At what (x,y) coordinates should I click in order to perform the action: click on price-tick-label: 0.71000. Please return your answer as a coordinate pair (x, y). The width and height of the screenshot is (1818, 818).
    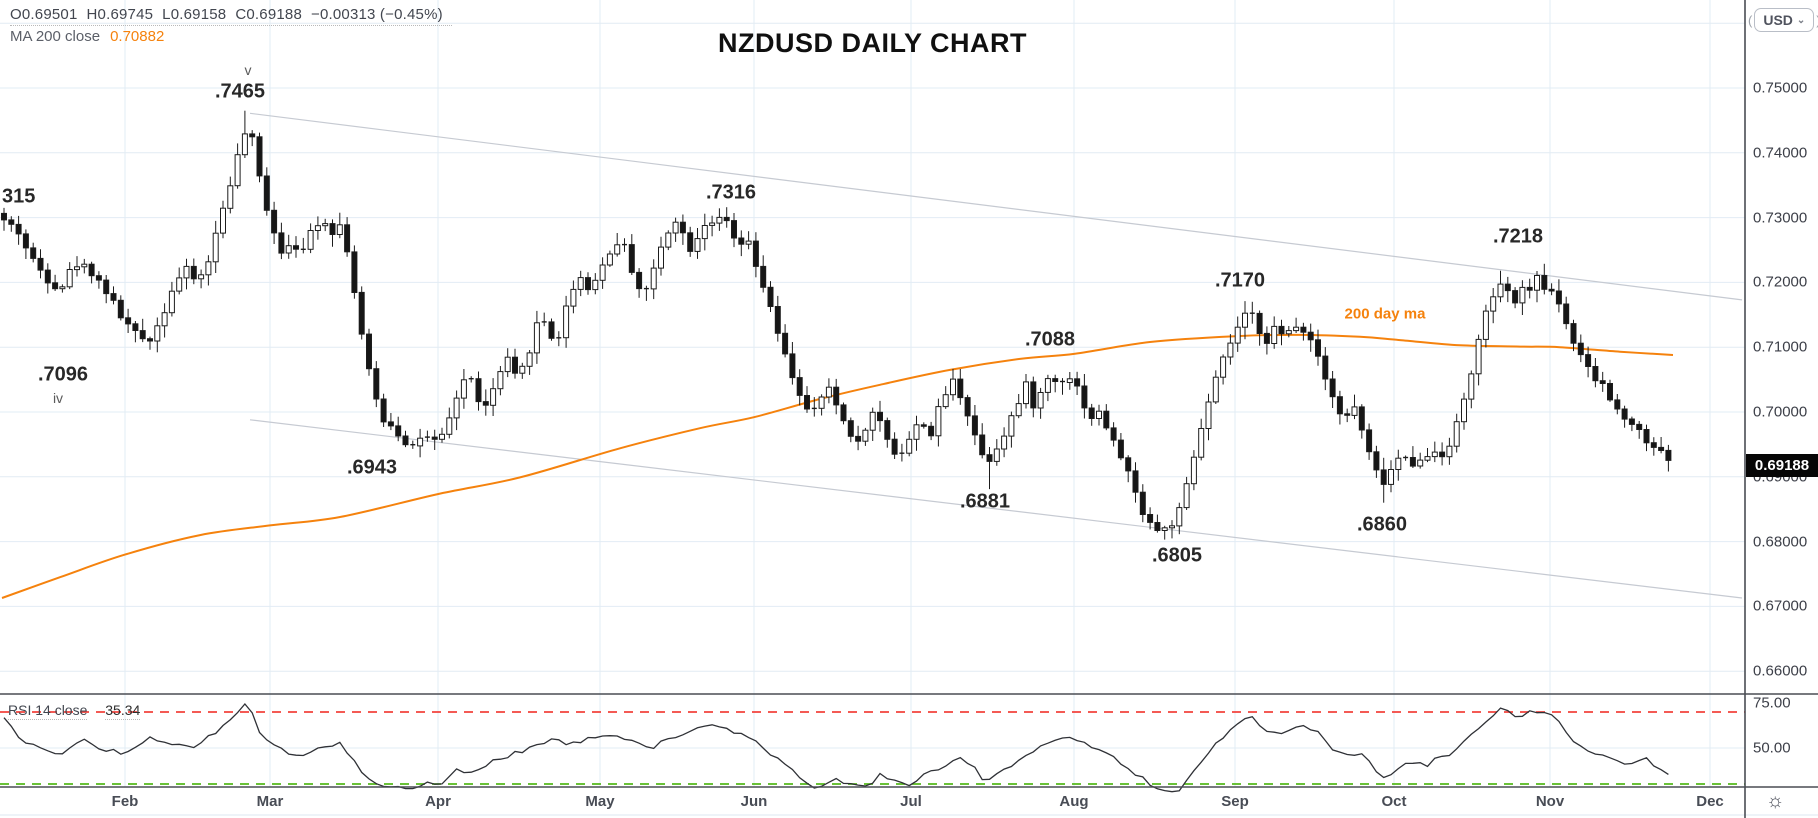
    Looking at the image, I should click on (1780, 347).